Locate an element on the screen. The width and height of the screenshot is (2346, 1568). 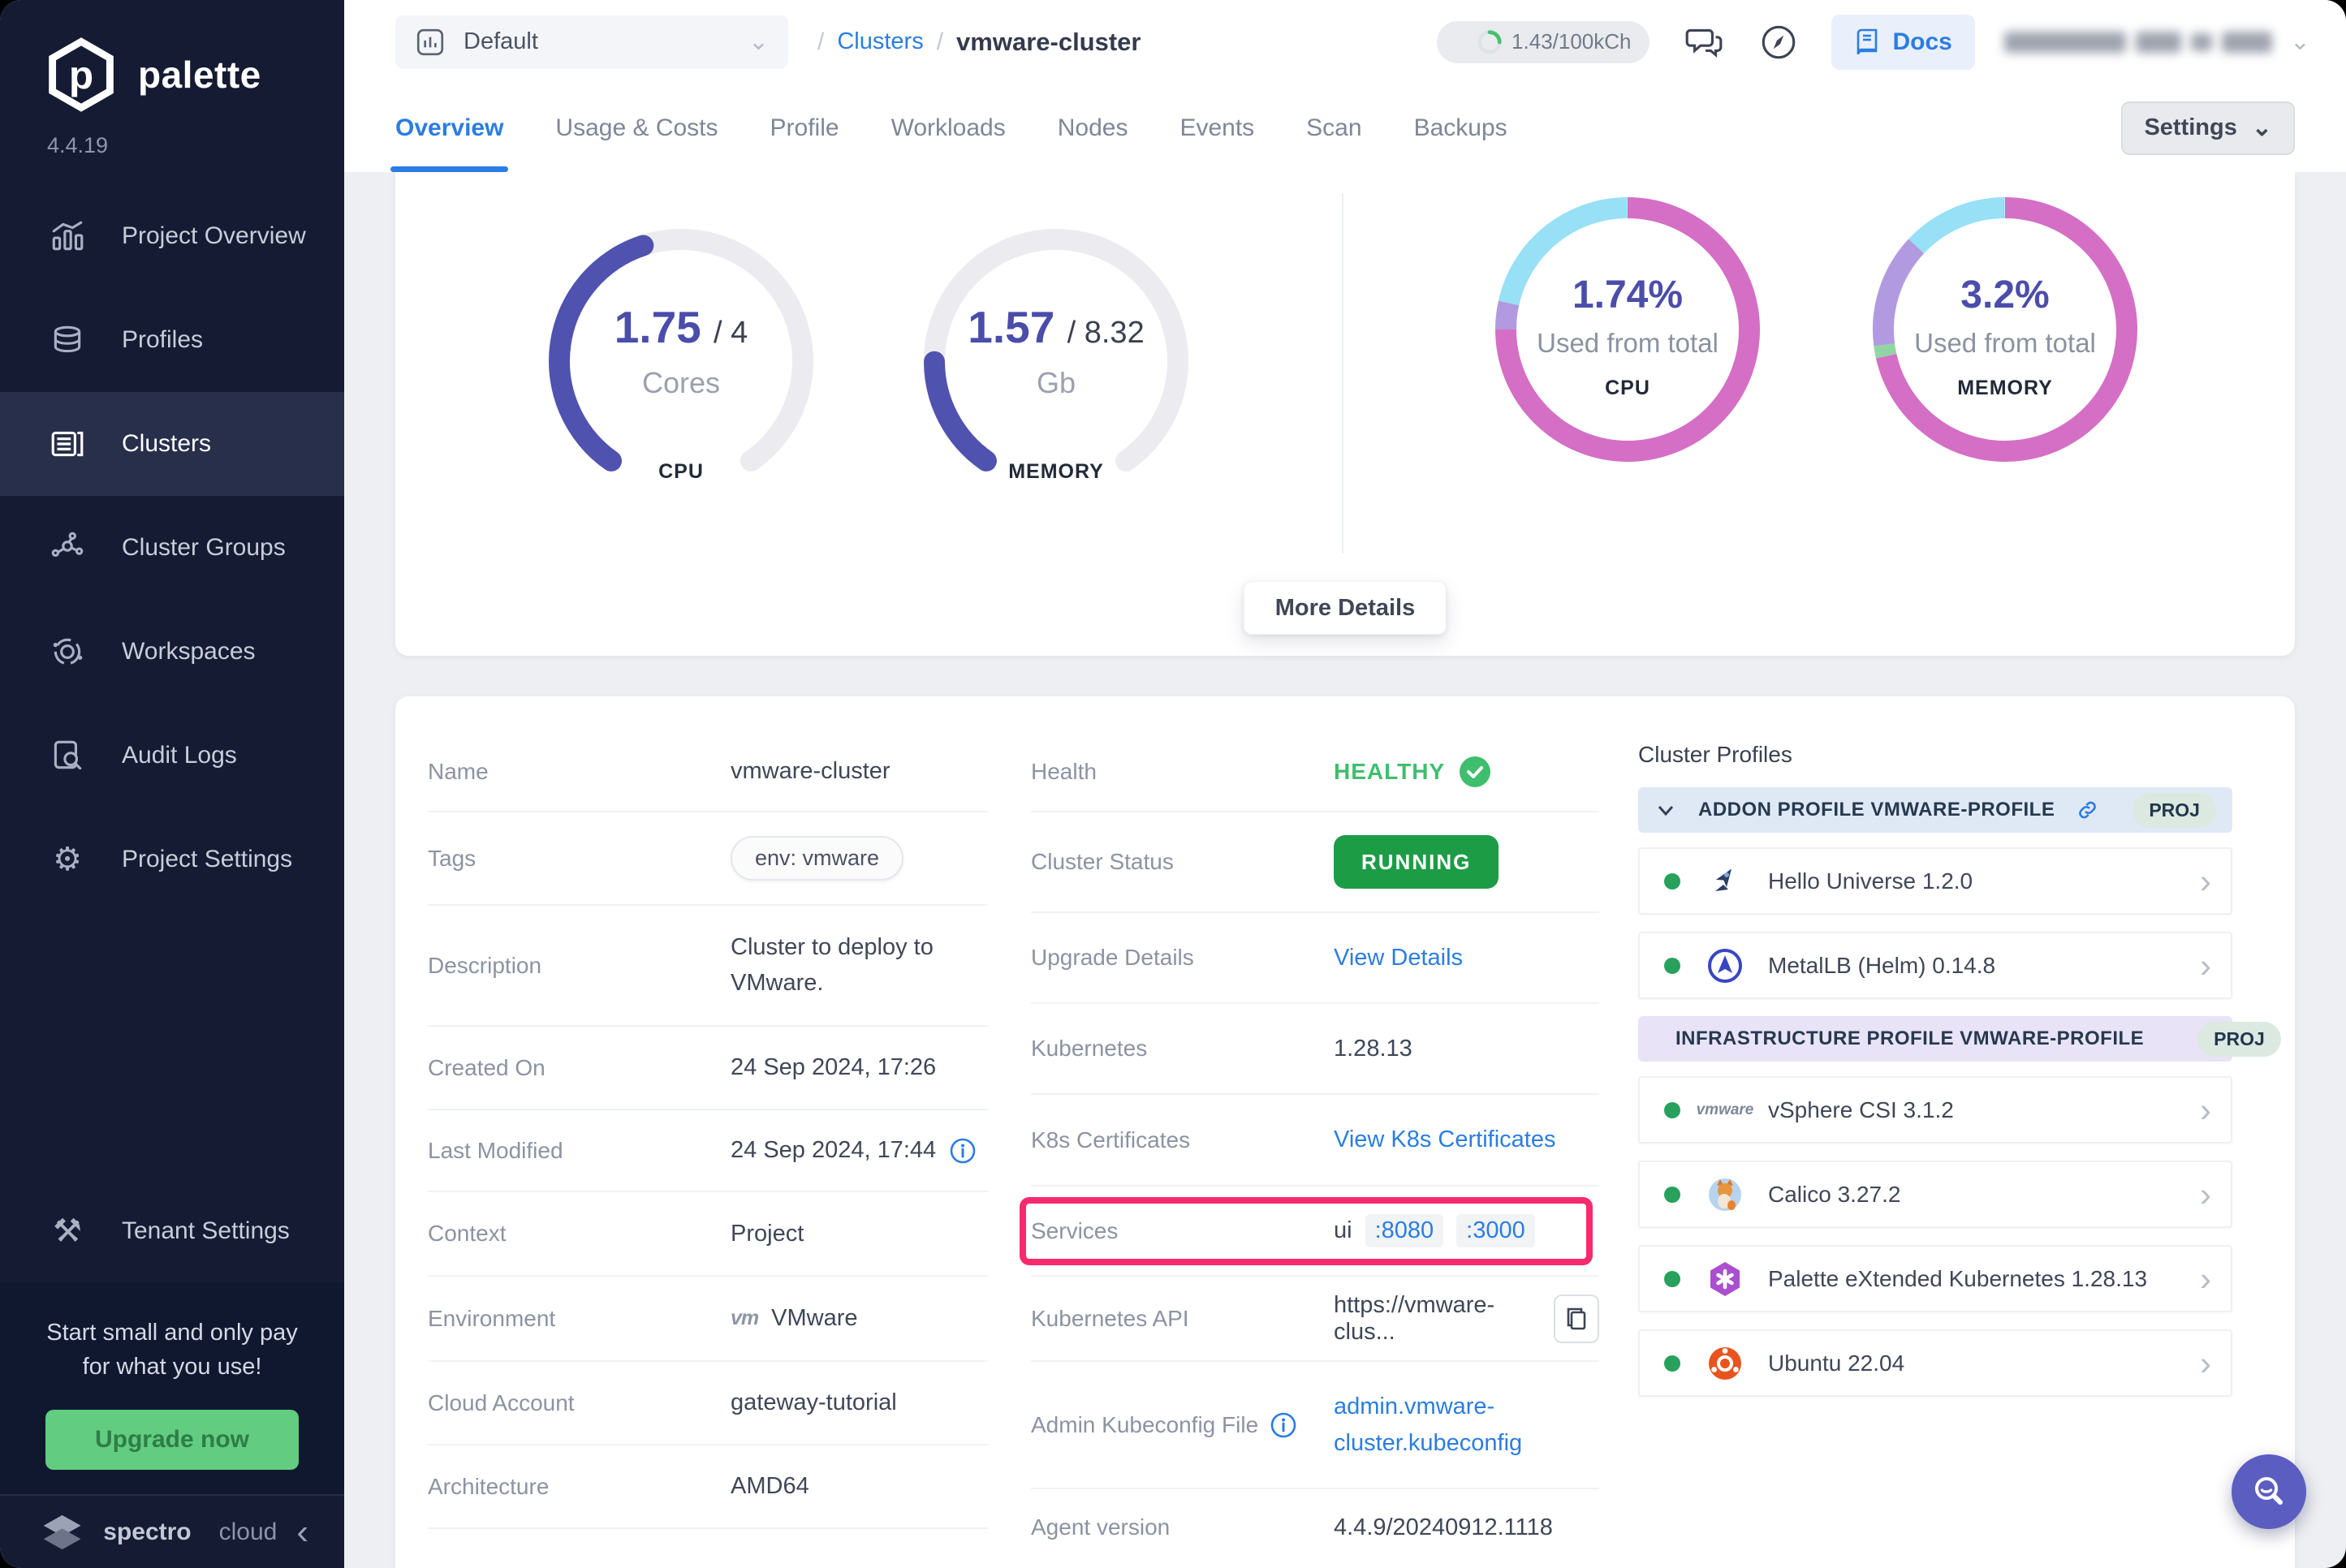
search-help-fab is located at coordinates (2269, 1492).